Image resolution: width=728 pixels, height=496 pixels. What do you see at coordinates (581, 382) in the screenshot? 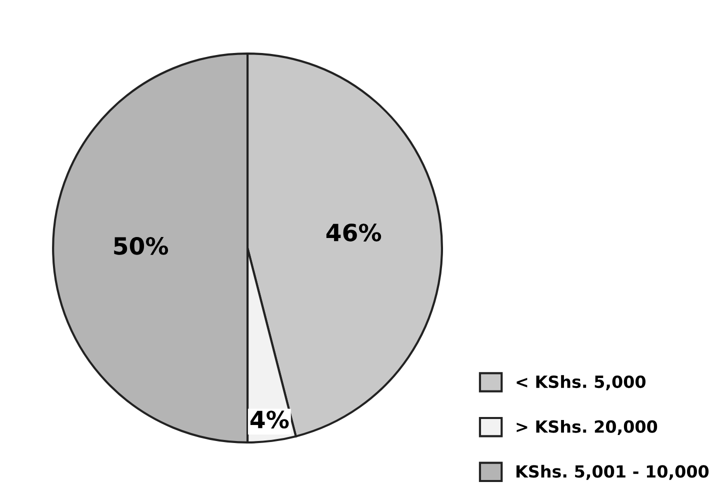
I see `legend-label: < KShs. 5,000` at bounding box center [581, 382].